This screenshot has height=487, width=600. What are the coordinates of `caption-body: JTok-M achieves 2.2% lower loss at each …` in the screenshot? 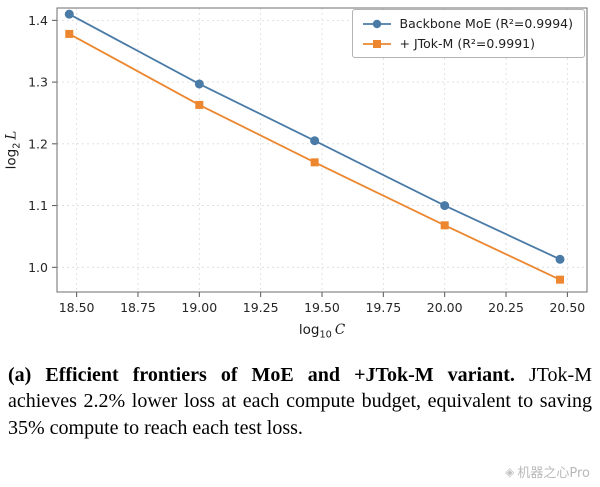 It's located at (300, 401).